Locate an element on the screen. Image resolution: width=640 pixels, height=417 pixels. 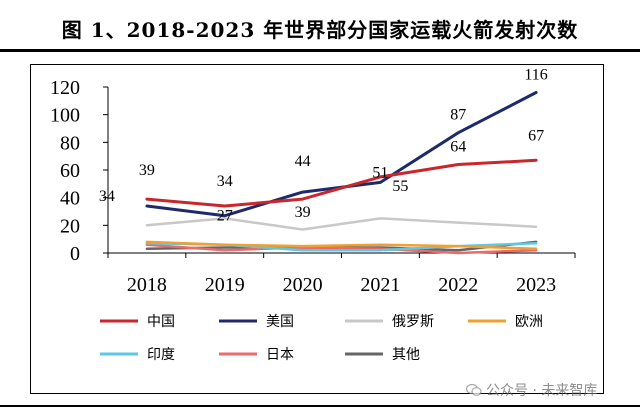
legend-label: 欧洲 is located at coordinates (529, 322).